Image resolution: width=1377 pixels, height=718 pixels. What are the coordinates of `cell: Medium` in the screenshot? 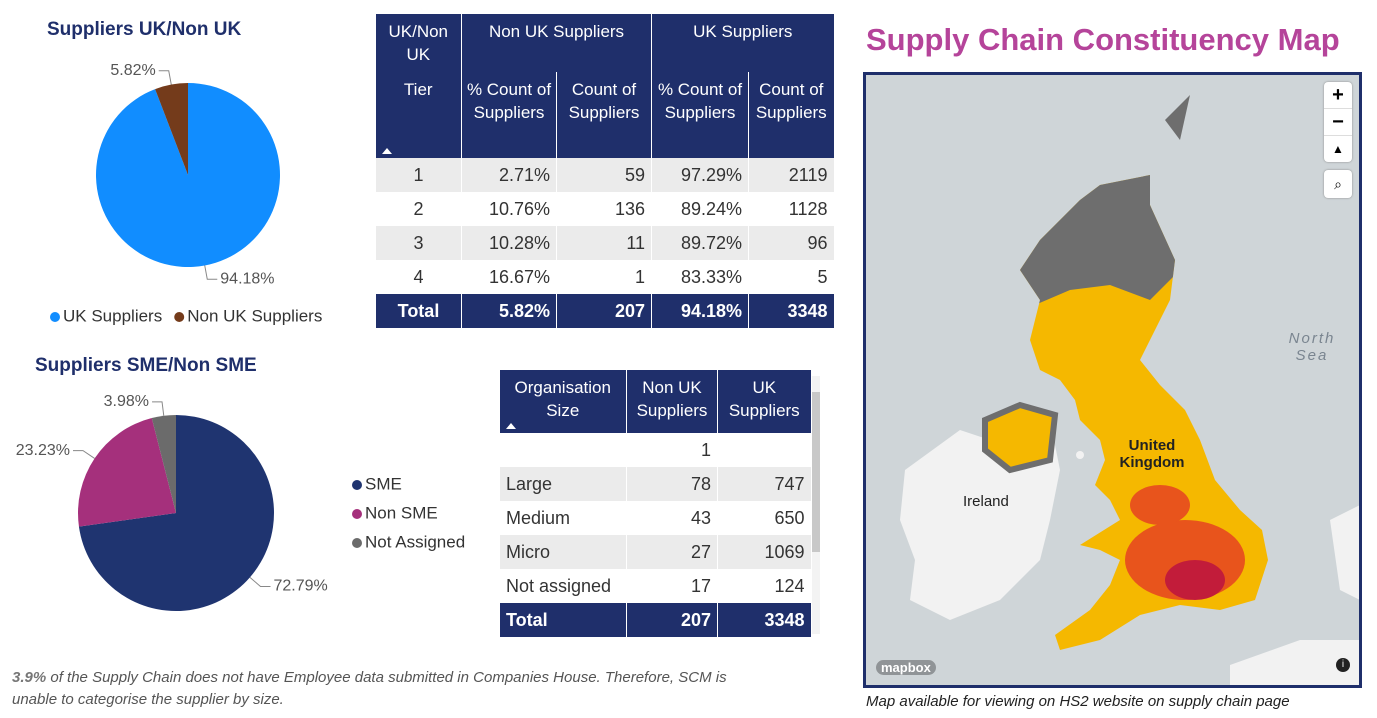 It's located at (563, 518).